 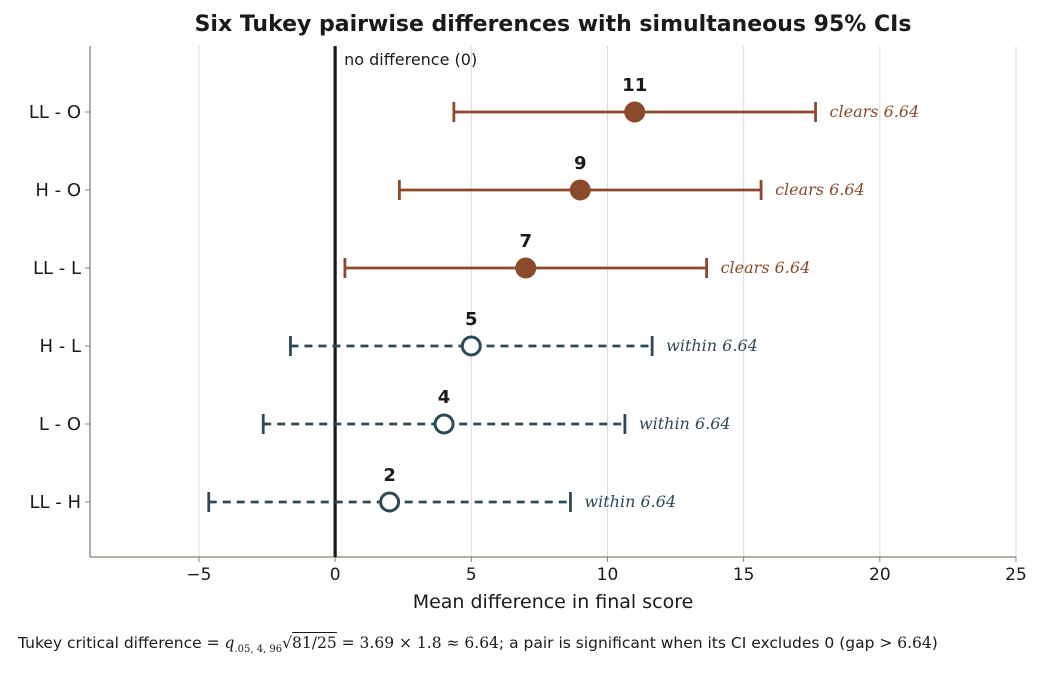 I want to click on category-label: LL - H, so click(x=55, y=502).